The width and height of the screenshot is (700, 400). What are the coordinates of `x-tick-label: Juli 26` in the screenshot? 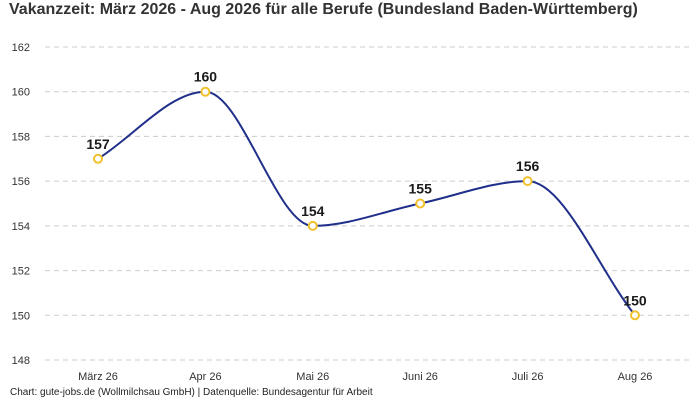 It's located at (528, 377).